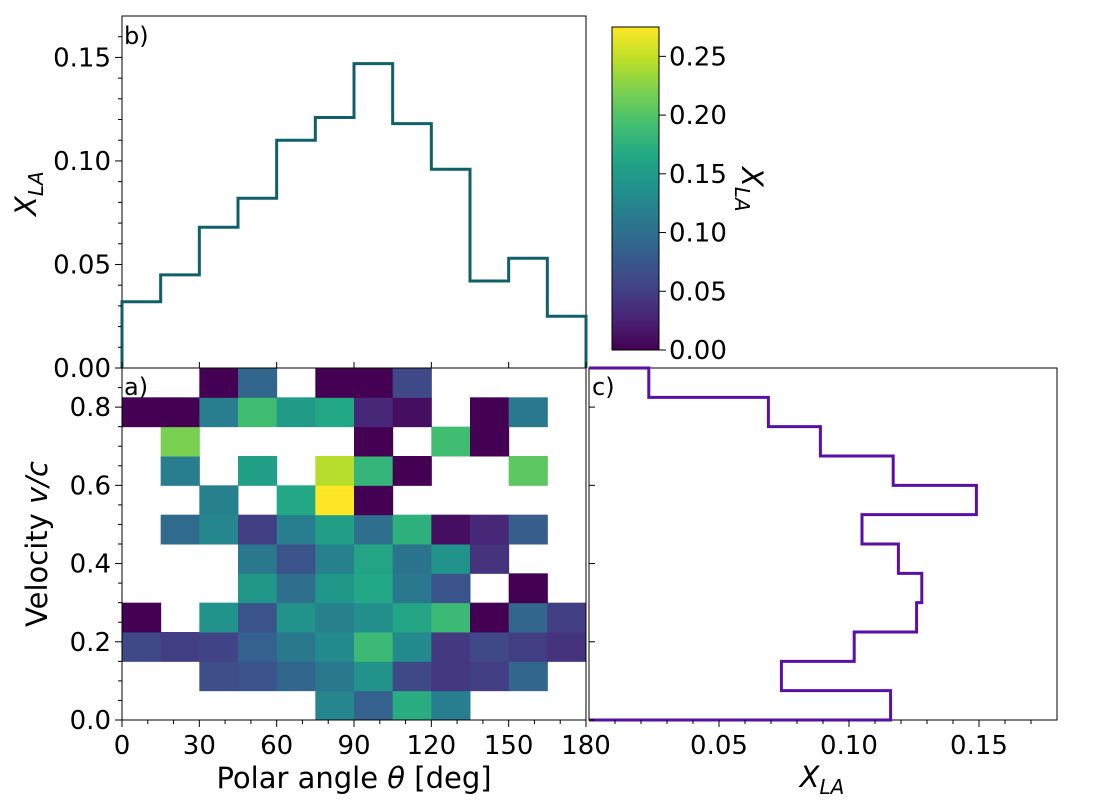 The height and width of the screenshot is (800, 1100). Describe the element at coordinates (90, 408) in the screenshot. I see `heatmap-y-tick-label: 0.8` at that location.